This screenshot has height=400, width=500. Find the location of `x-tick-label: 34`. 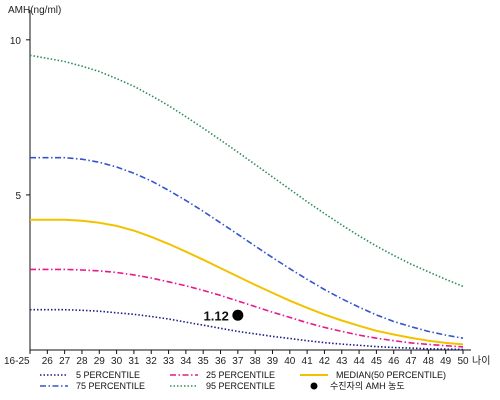

x-tick-label: 34 is located at coordinates (186, 361).